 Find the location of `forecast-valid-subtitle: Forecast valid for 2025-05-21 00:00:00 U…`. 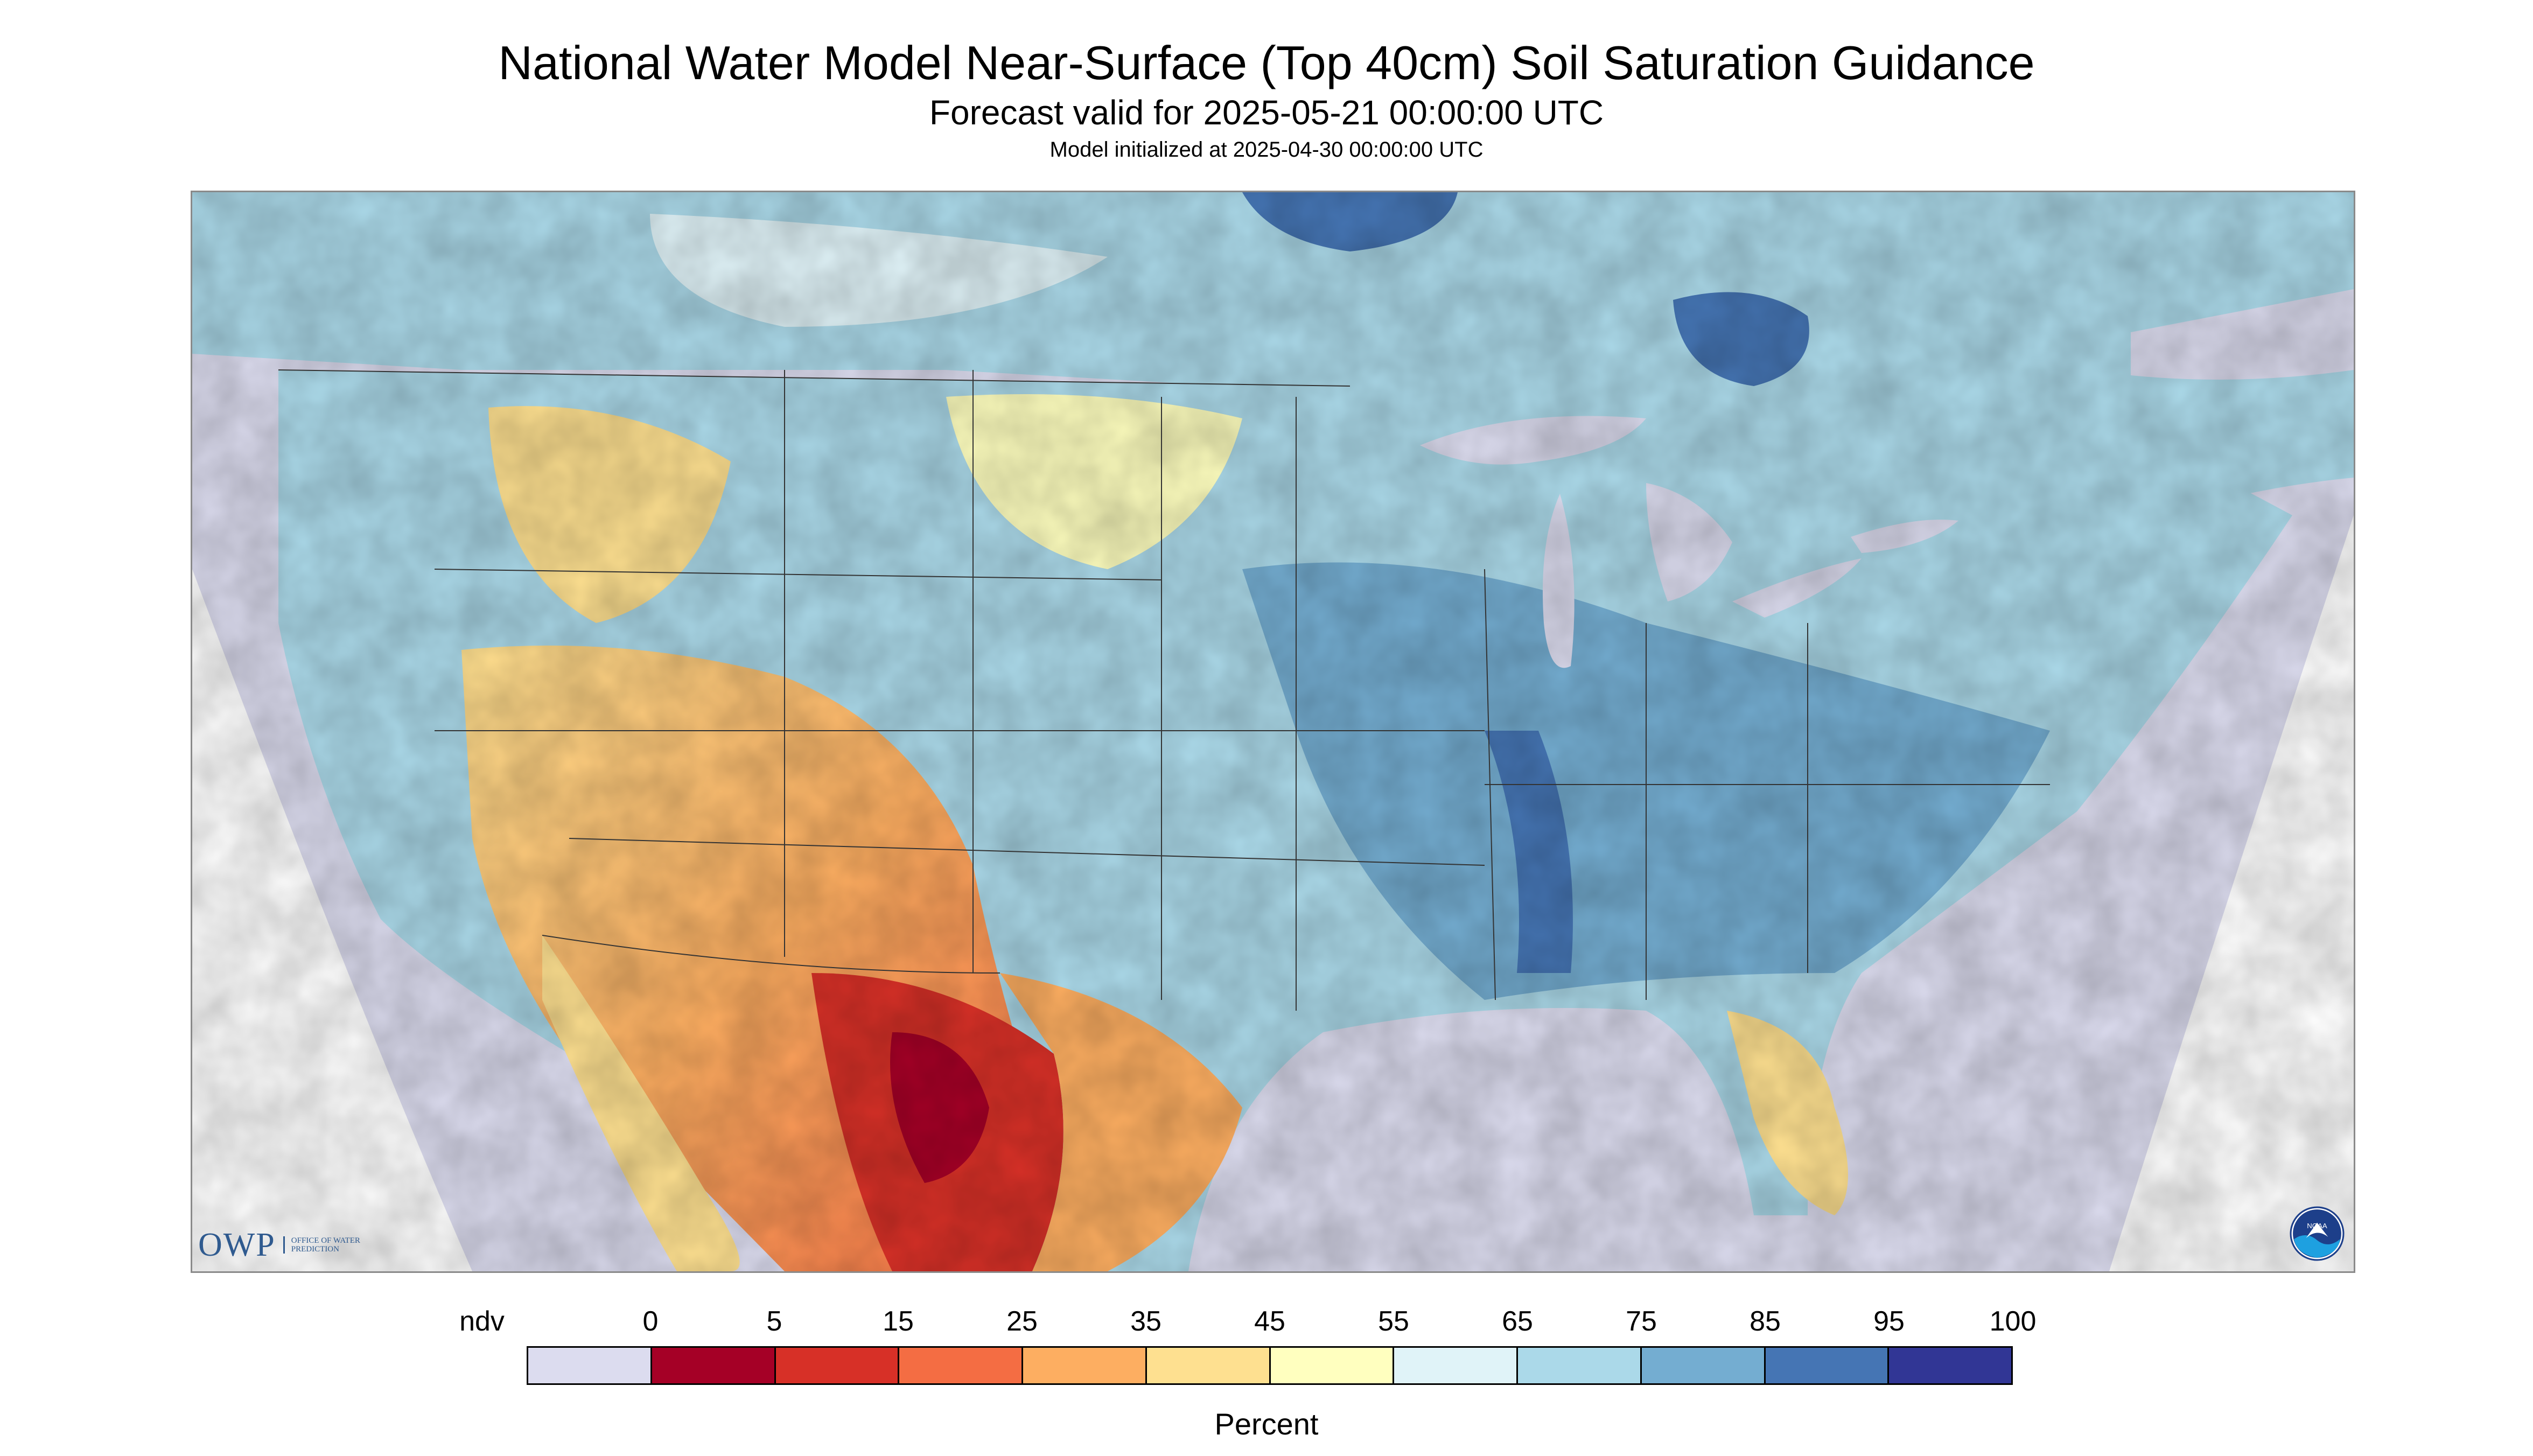

forecast-valid-subtitle: Forecast valid for 2025-05-21 00:00:00 U… is located at coordinates (1266, 112).